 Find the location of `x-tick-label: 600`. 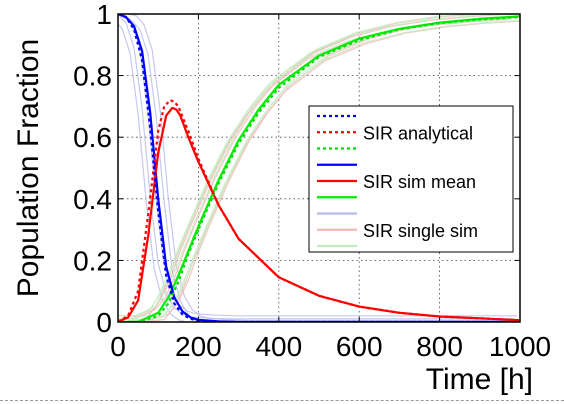

x-tick-label: 600 is located at coordinates (359, 346).